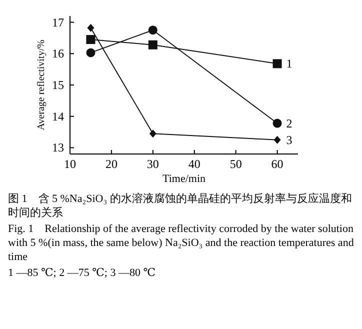 The image size is (362, 329). Describe the element at coordinates (58, 147) in the screenshot. I see `y-tick-label: 13` at that location.